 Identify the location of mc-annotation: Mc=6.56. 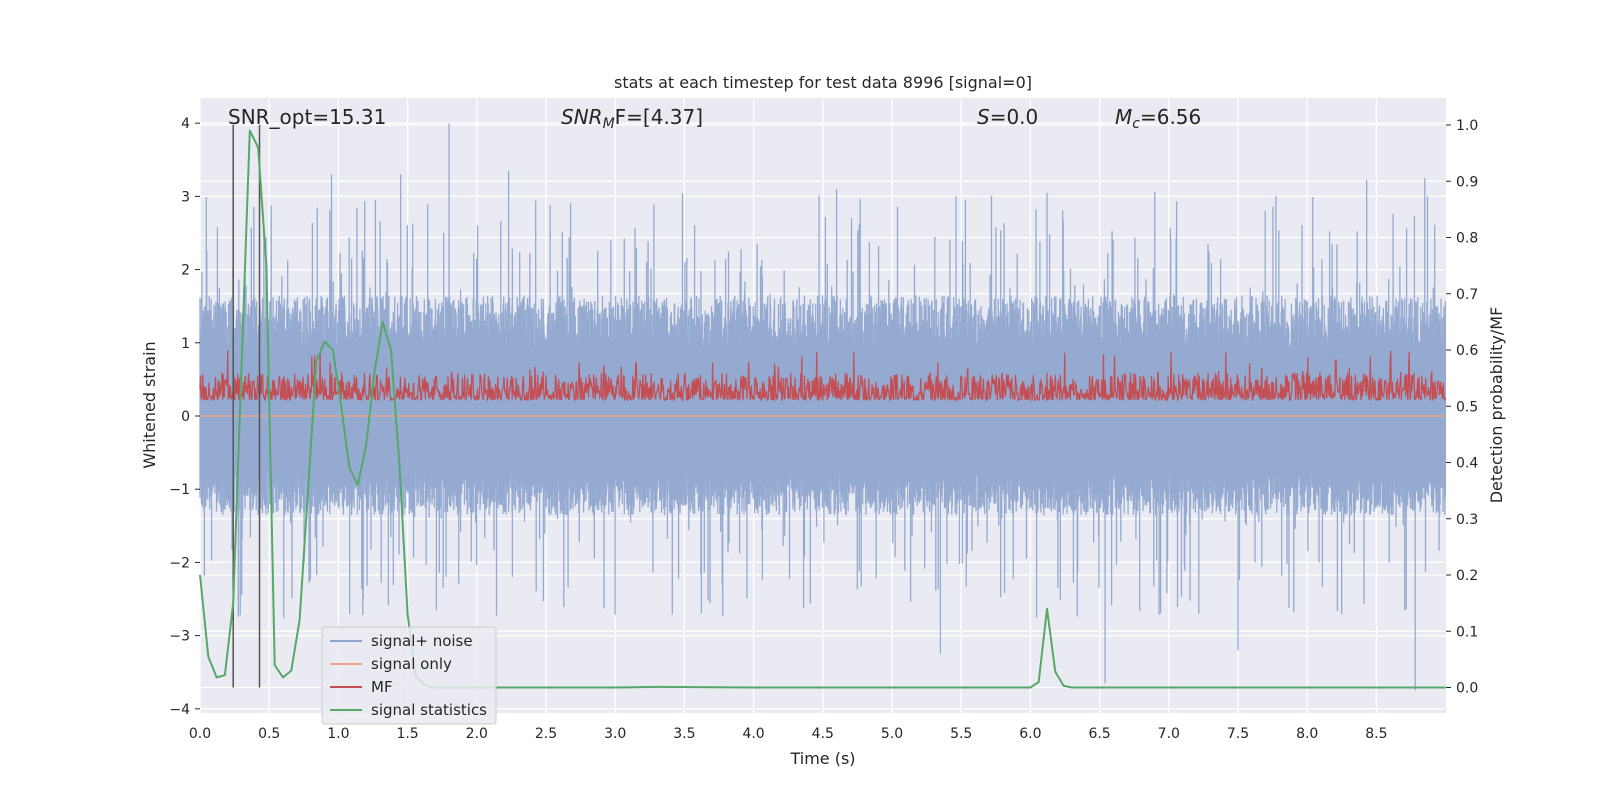
(1158, 118).